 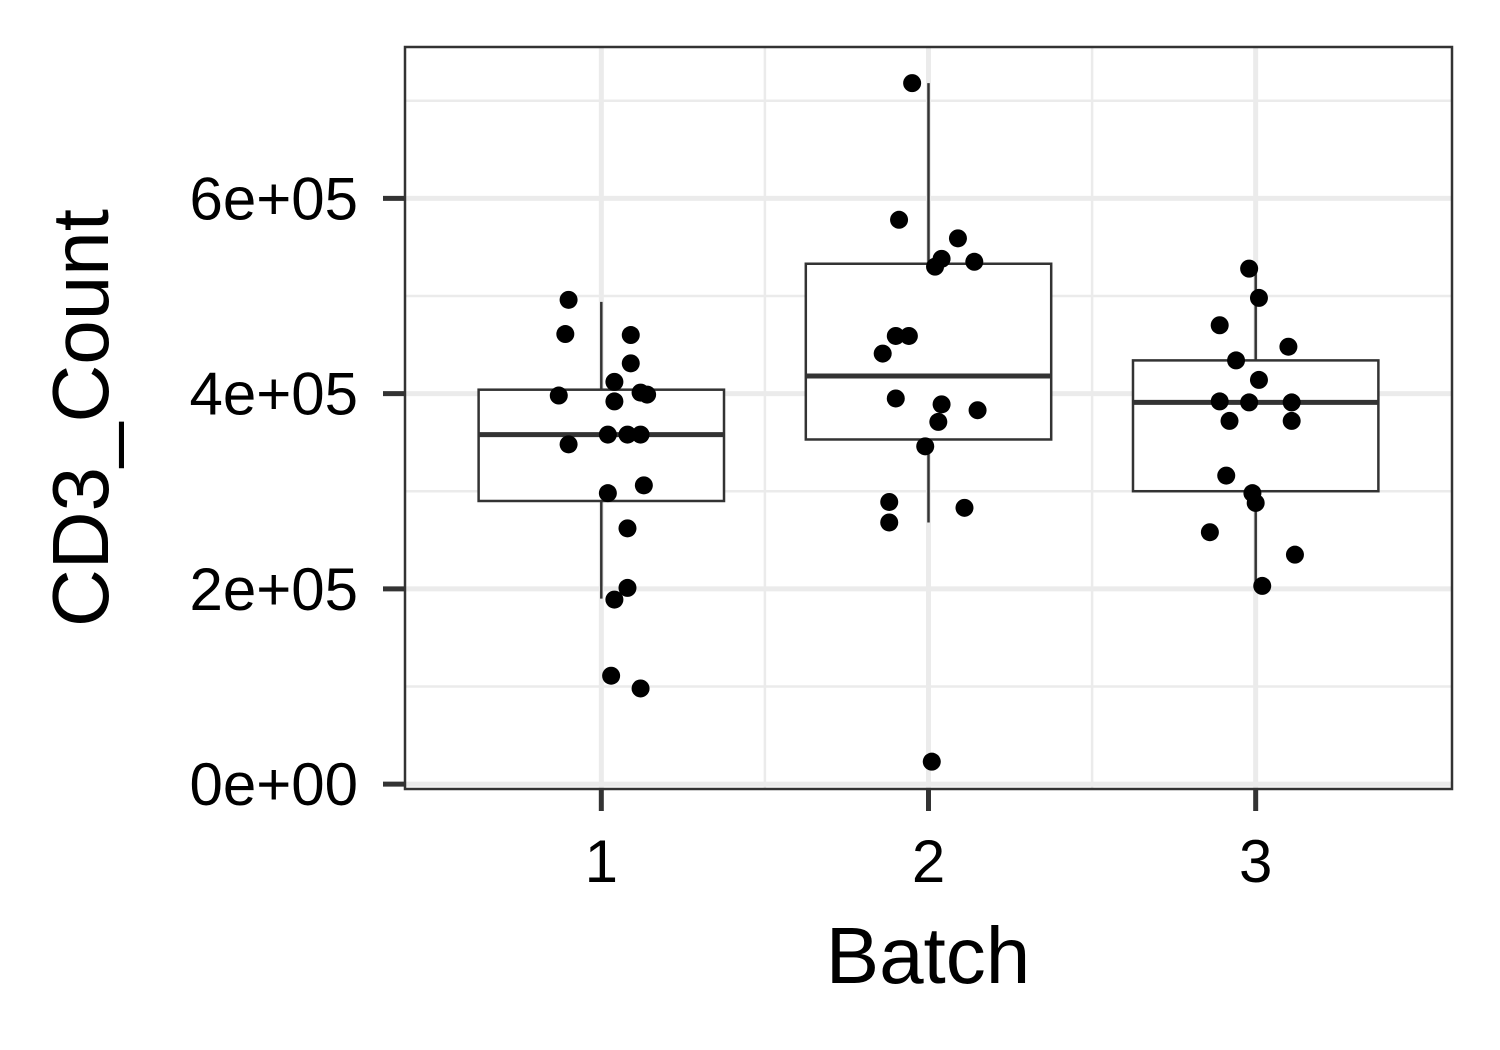 I want to click on y-tick-label: 2e+05, so click(x=273, y=589).